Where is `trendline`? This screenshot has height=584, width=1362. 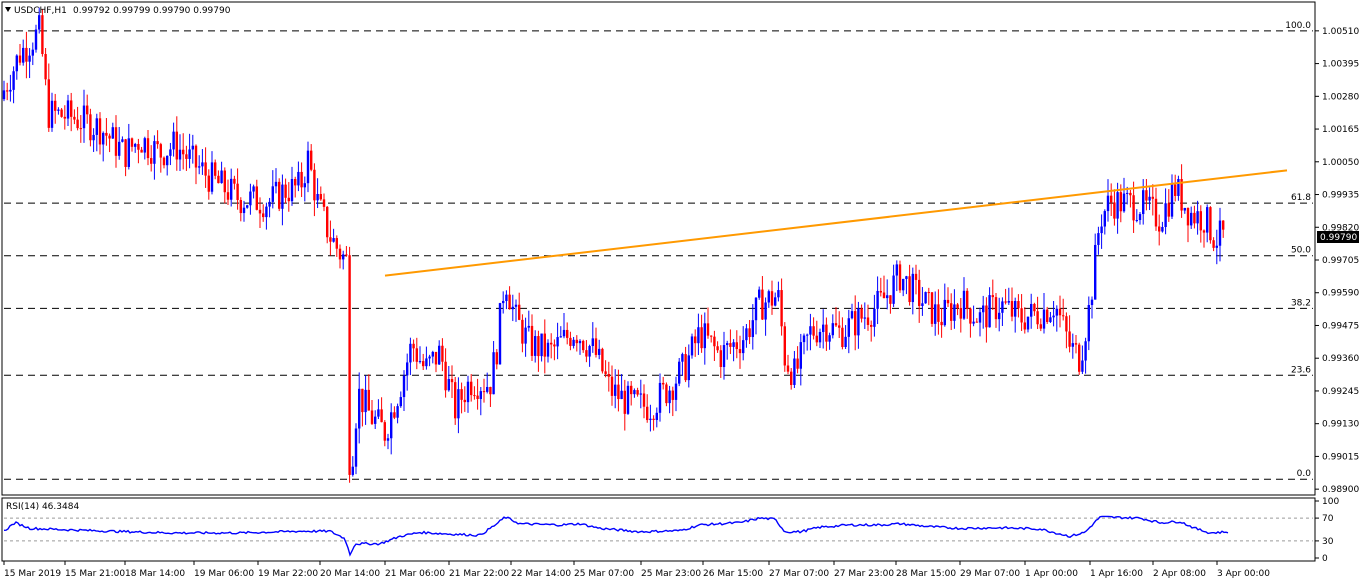 trendline is located at coordinates (836, 223).